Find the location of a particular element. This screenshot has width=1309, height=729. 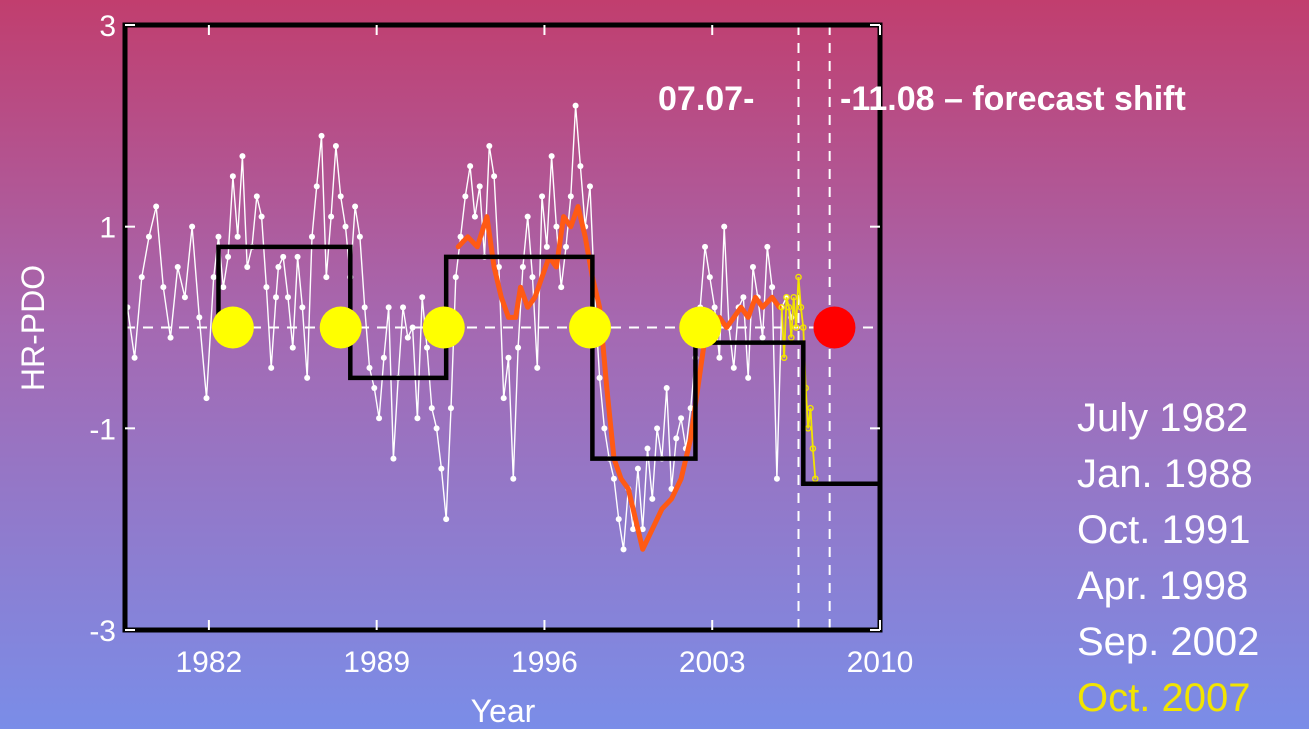

legend-entry-5: Sep. 2002 is located at coordinates (1168, 642).